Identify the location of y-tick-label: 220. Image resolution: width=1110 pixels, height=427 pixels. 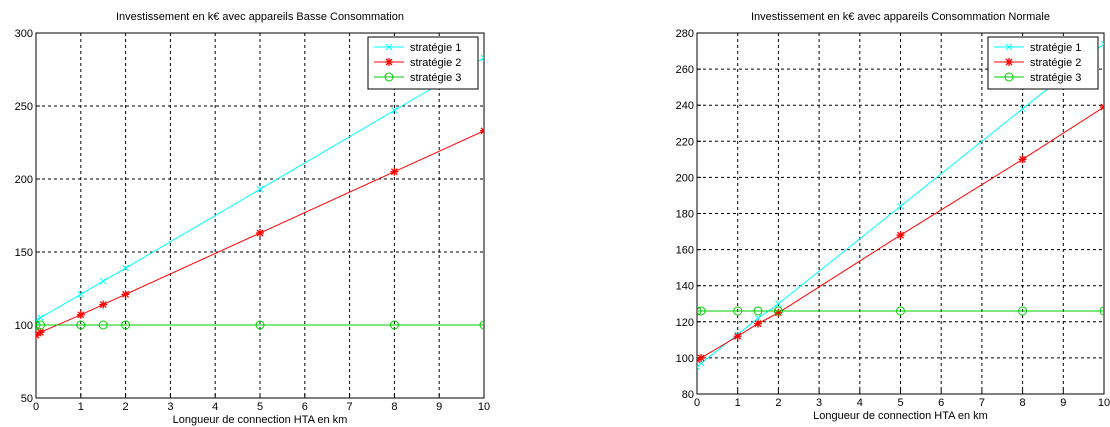
(685, 142).